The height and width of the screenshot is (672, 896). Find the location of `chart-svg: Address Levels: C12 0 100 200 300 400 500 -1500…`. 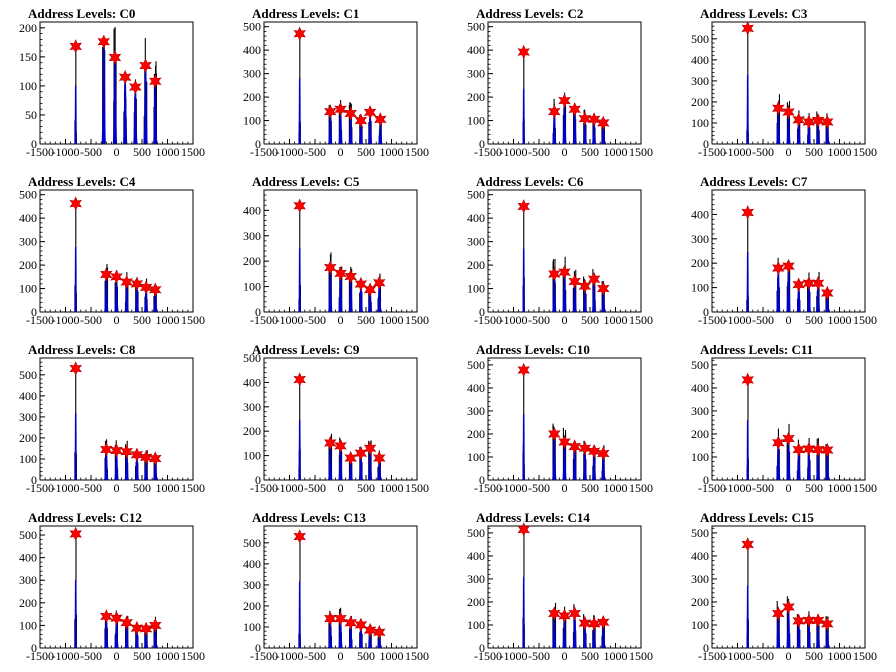

chart-svg: Address Levels: C12 0 100 200 300 400 500 -1500… is located at coordinates (112, 586).